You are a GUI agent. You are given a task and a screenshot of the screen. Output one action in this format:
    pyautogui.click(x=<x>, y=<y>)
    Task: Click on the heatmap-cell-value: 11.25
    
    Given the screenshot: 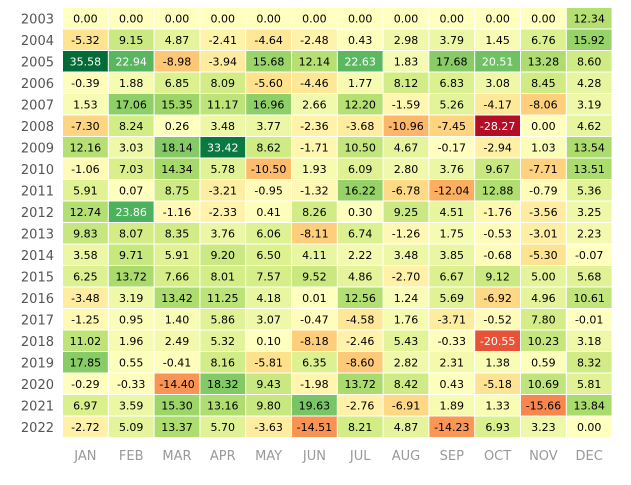 What is the action you would take?
    pyautogui.click(x=223, y=298)
    